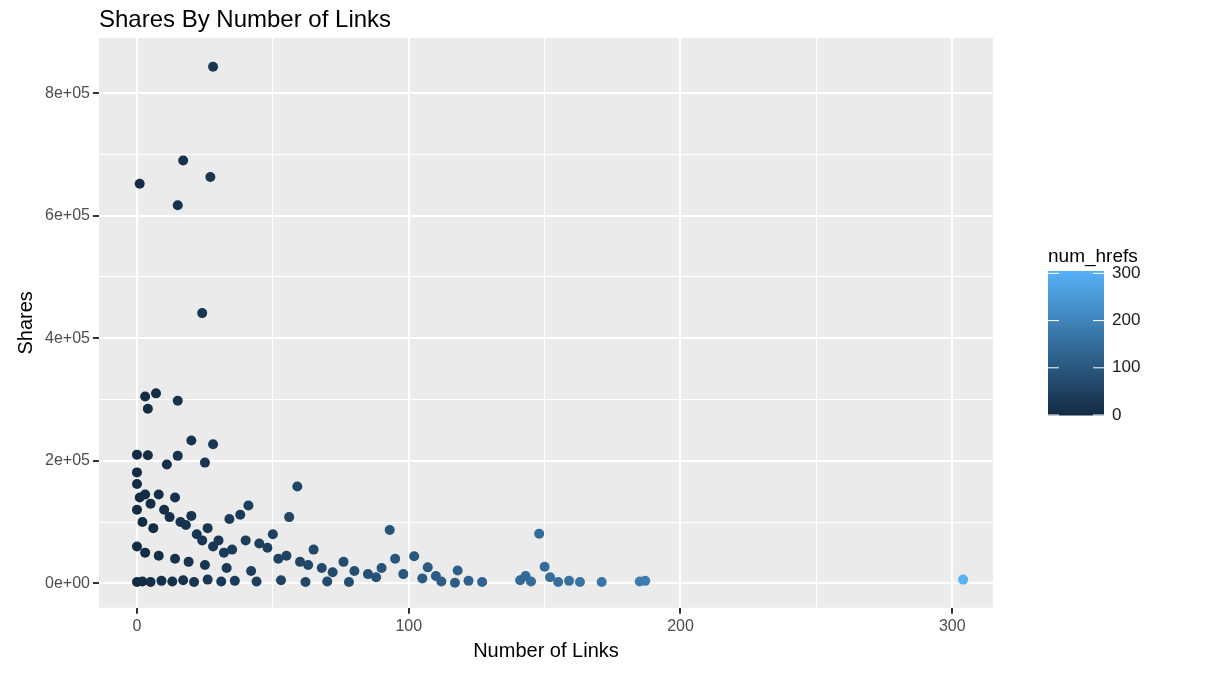 Image resolution: width=1220 pixels, height=675 pixels. I want to click on x-axis-title: Number of Links, so click(546, 649).